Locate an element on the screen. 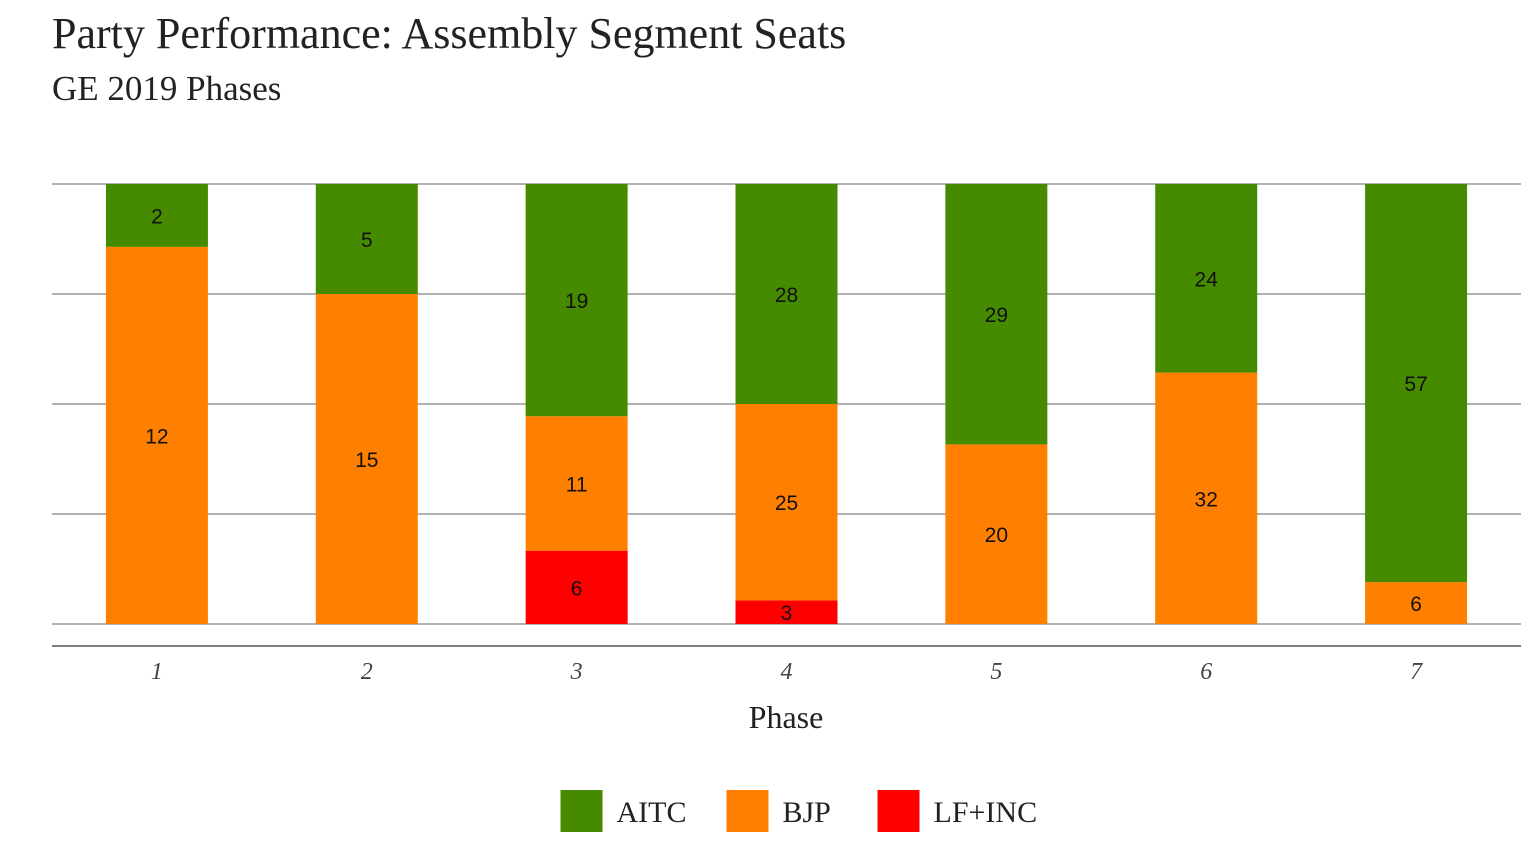 The width and height of the screenshot is (1536, 864). data-label-aitc-phase-6: 24 is located at coordinates (1207, 279).